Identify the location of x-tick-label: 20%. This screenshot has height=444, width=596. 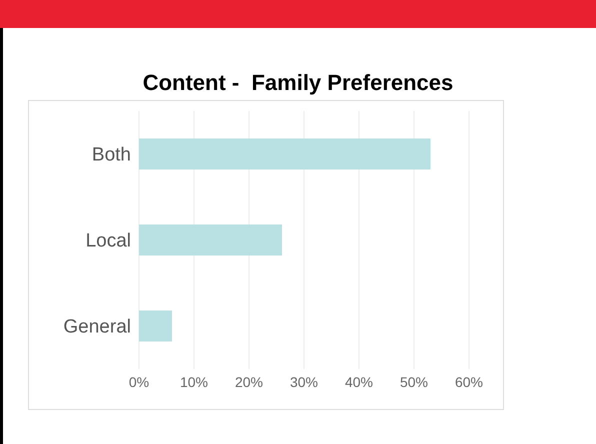
(249, 382).